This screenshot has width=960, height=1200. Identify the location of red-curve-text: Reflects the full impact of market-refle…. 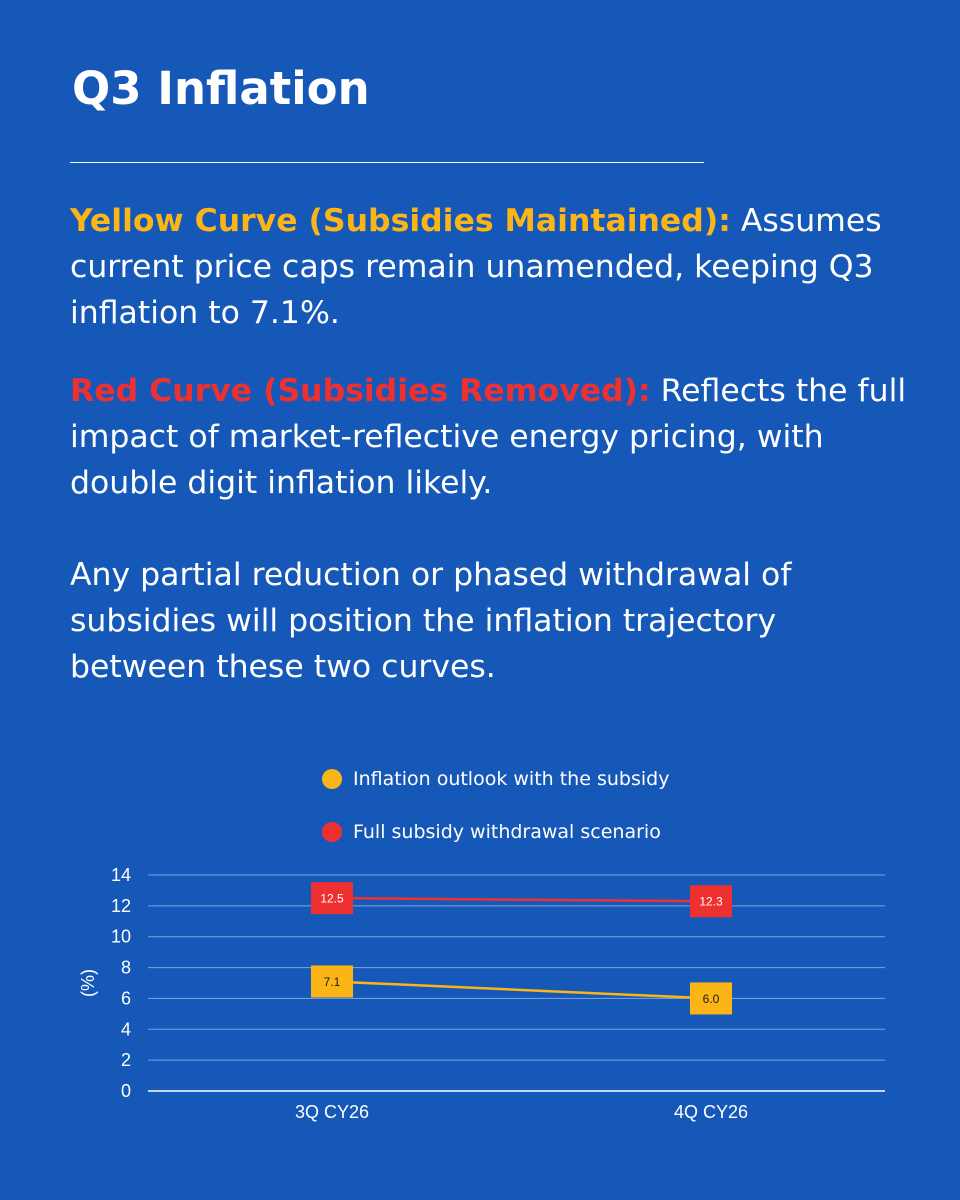
(488, 437).